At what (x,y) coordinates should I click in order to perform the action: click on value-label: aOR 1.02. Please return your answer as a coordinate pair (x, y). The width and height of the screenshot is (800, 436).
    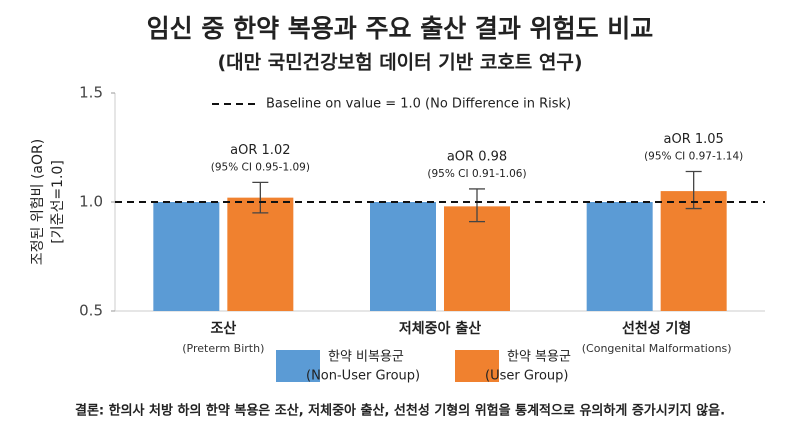
    Looking at the image, I should click on (260, 150).